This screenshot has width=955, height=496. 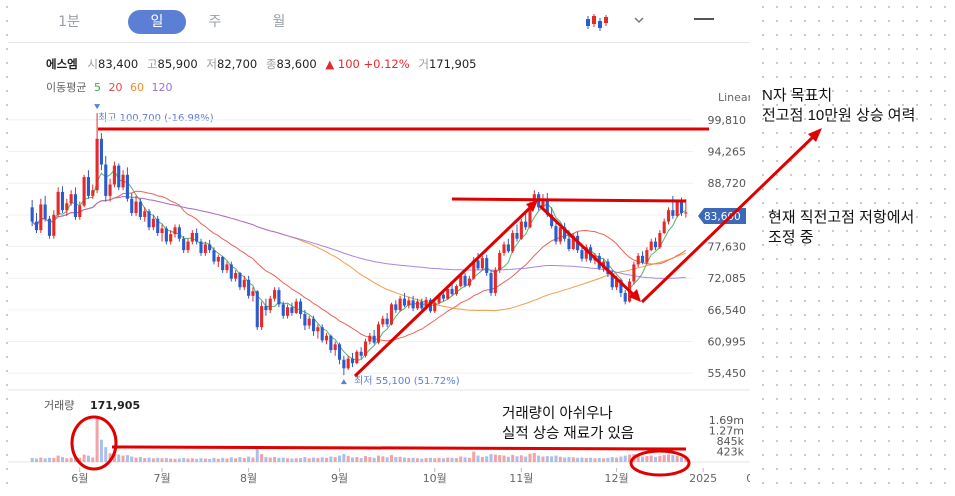 What do you see at coordinates (726, 420) in the screenshot?
I see `volume-tick-label: 1.69m` at bounding box center [726, 420].